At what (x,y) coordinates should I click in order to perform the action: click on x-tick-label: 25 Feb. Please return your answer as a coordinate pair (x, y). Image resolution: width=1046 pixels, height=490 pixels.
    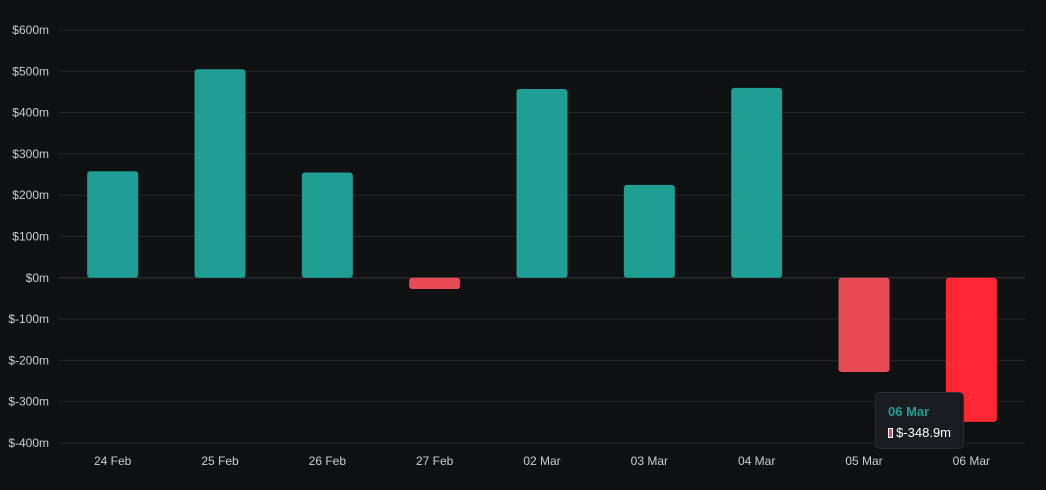
    Looking at the image, I should click on (220, 461).